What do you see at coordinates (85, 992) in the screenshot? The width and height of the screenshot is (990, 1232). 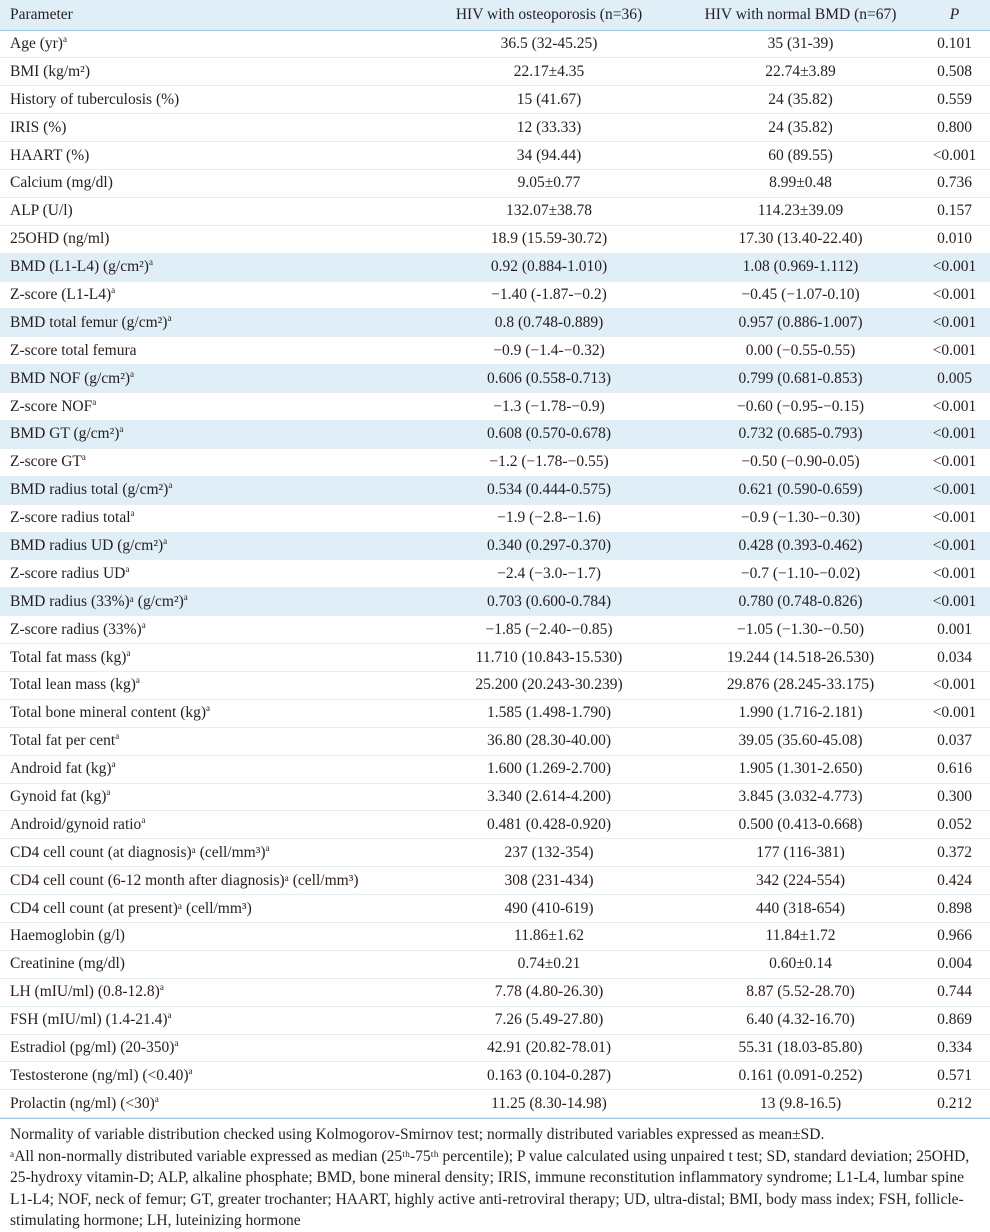 I see `cell-parameter-text: LH (mIU/ml) (0.8-12.8)` at bounding box center [85, 992].